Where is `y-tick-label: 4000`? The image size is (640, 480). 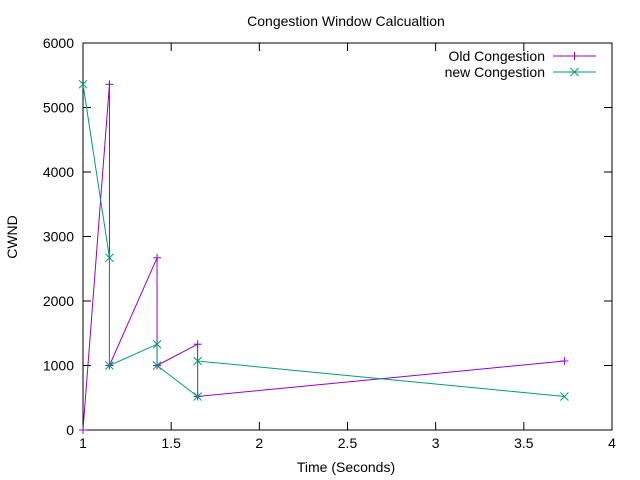 y-tick-label: 4000 is located at coordinates (58, 172).